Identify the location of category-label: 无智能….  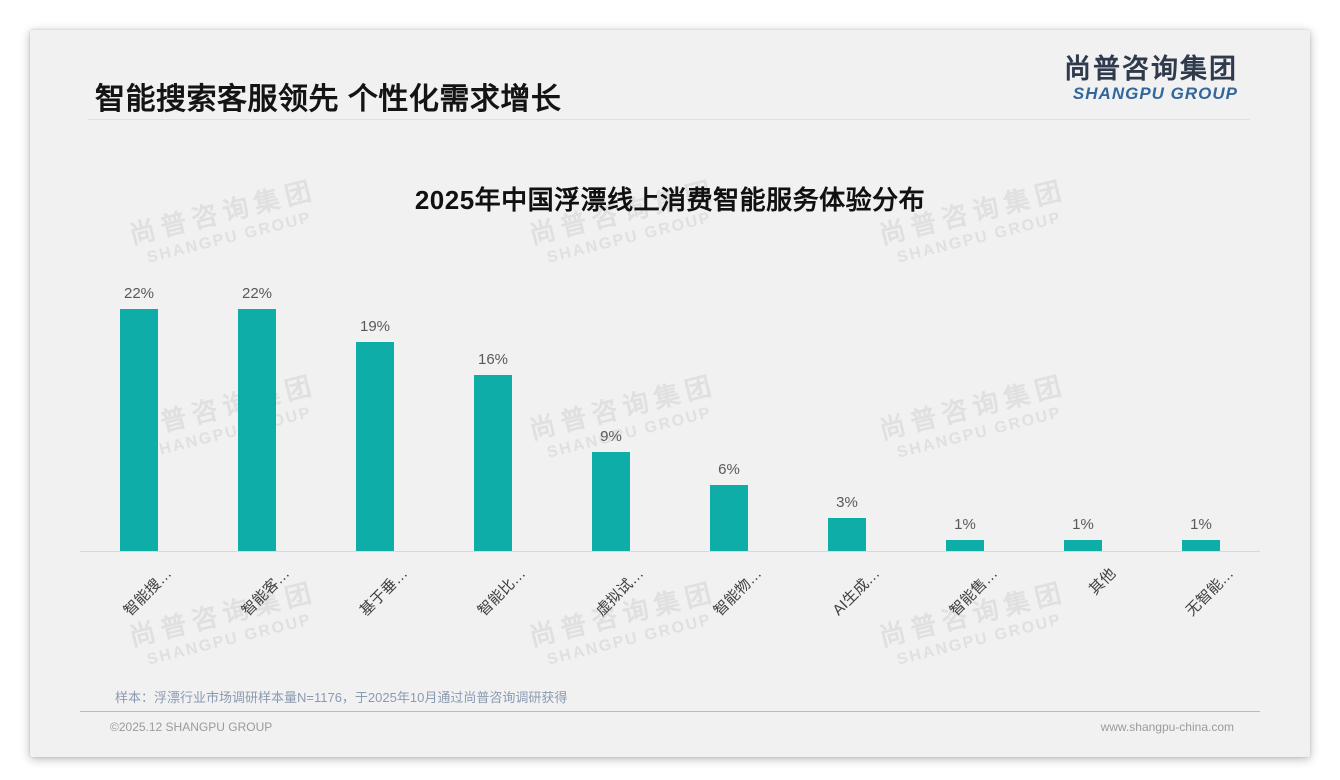
(1210, 592).